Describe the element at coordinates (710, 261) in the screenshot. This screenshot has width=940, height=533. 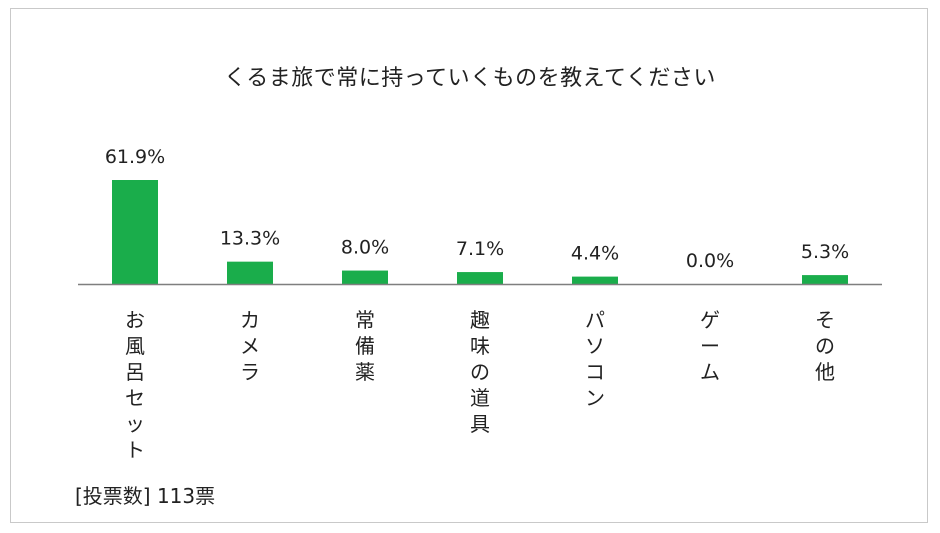
I see `value-label-5: 0.0%` at that location.